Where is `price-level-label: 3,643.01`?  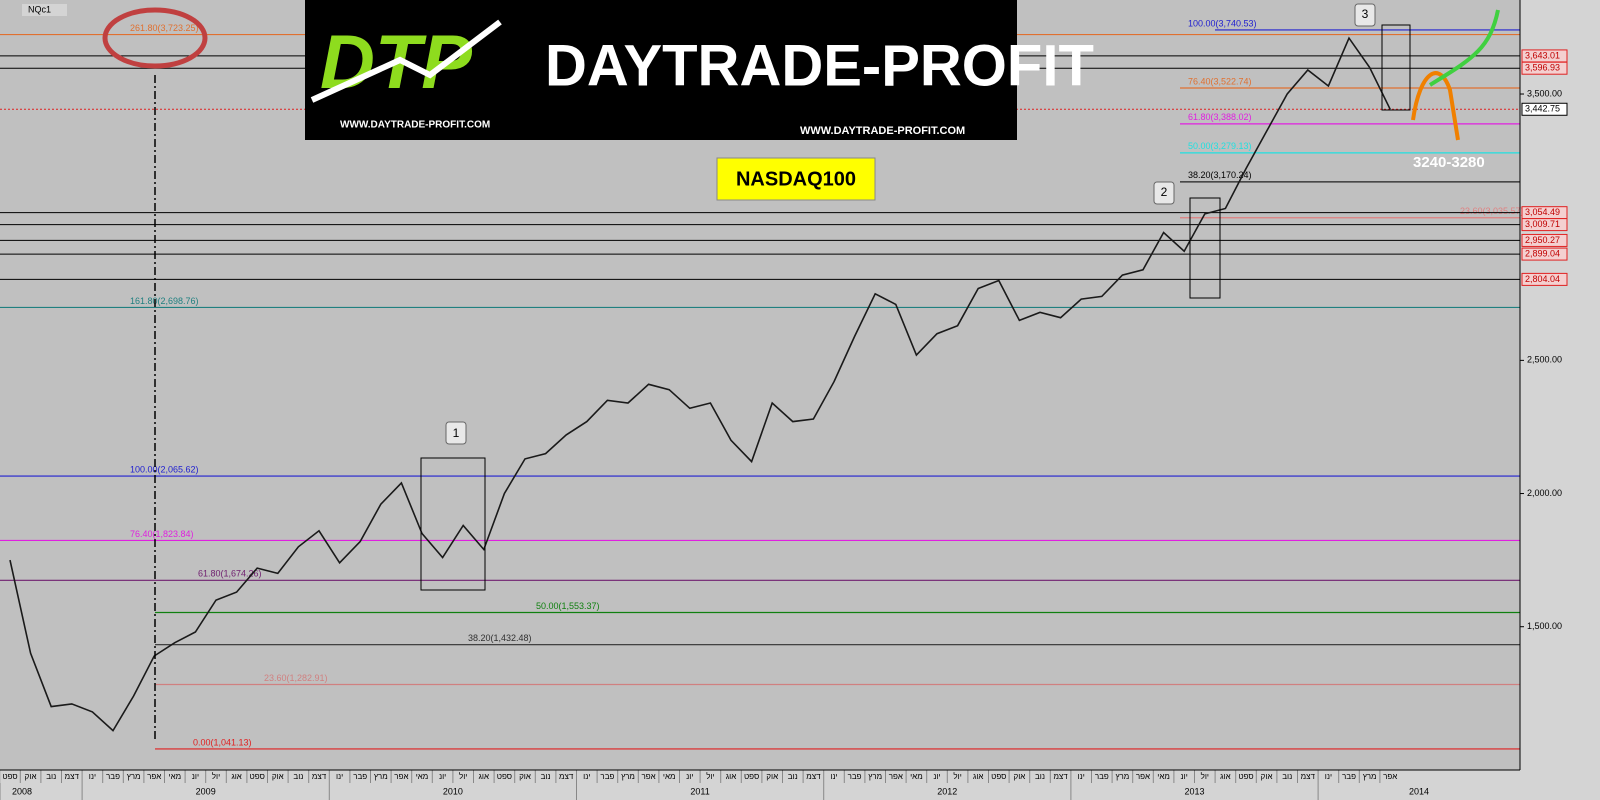 price-level-label: 3,643.01 is located at coordinates (1542, 55).